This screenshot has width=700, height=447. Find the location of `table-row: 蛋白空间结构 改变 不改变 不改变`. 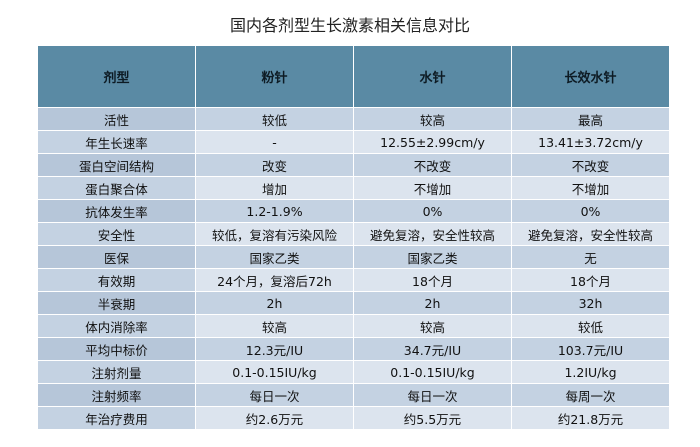

table-row: 蛋白空间结构 改变 不改变 不改变 is located at coordinates (353, 165).